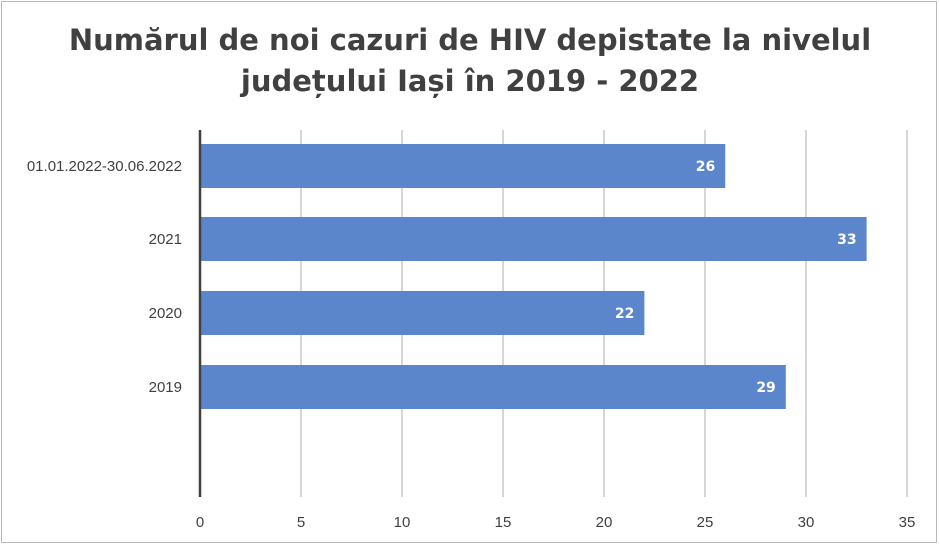  What do you see at coordinates (907, 522) in the screenshot?
I see `x-tick-label-35: 35` at bounding box center [907, 522].